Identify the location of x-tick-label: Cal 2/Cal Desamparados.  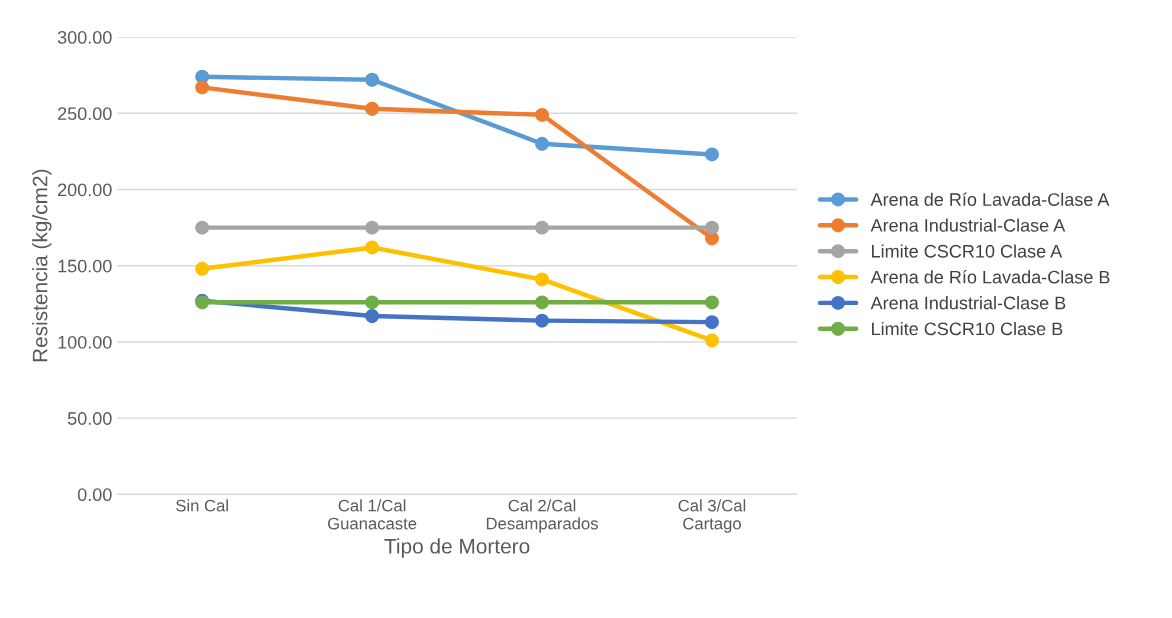
(542, 516).